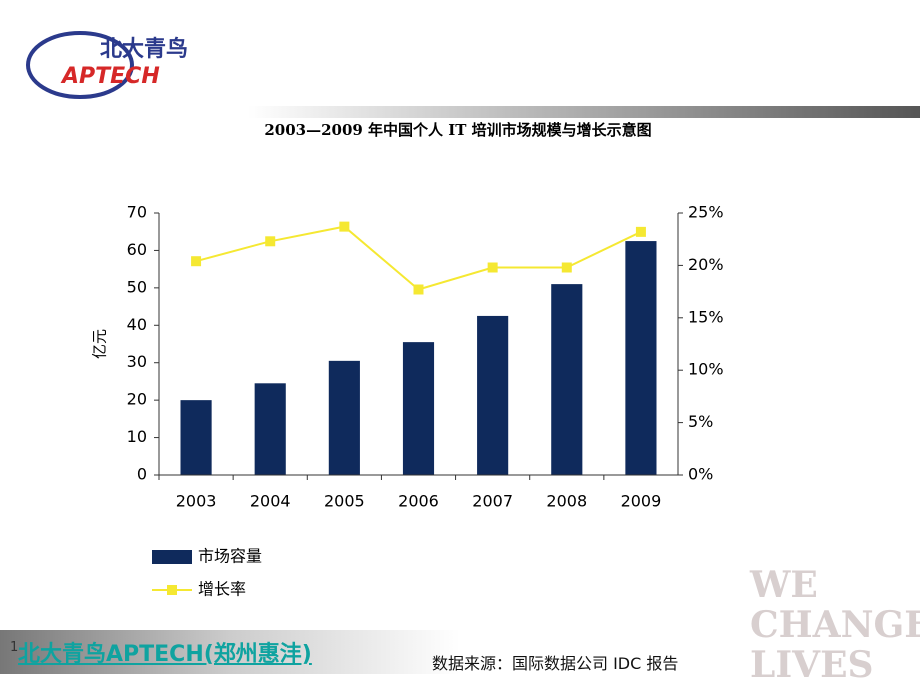 Image resolution: width=920 pixels, height=690 pixels. Describe the element at coordinates (706, 316) in the screenshot. I see `y2-tick-label: 15%` at that location.